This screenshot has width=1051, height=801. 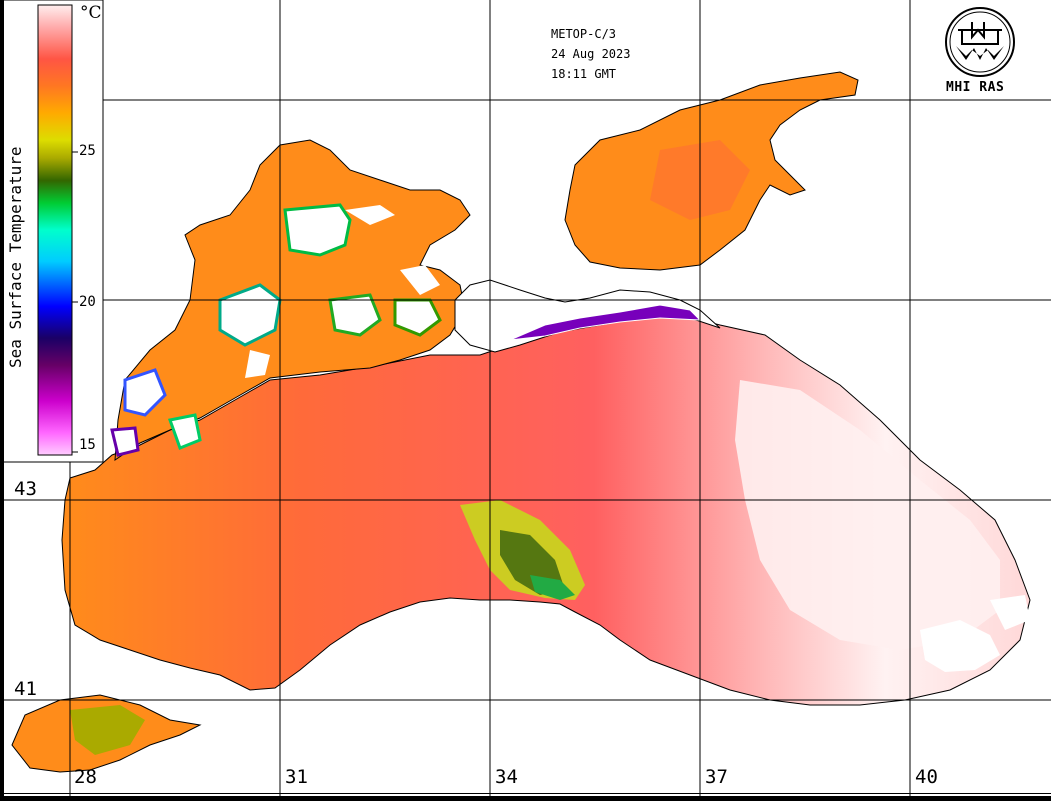 I want to click on latitude-label-41: 41, so click(x=25, y=689).